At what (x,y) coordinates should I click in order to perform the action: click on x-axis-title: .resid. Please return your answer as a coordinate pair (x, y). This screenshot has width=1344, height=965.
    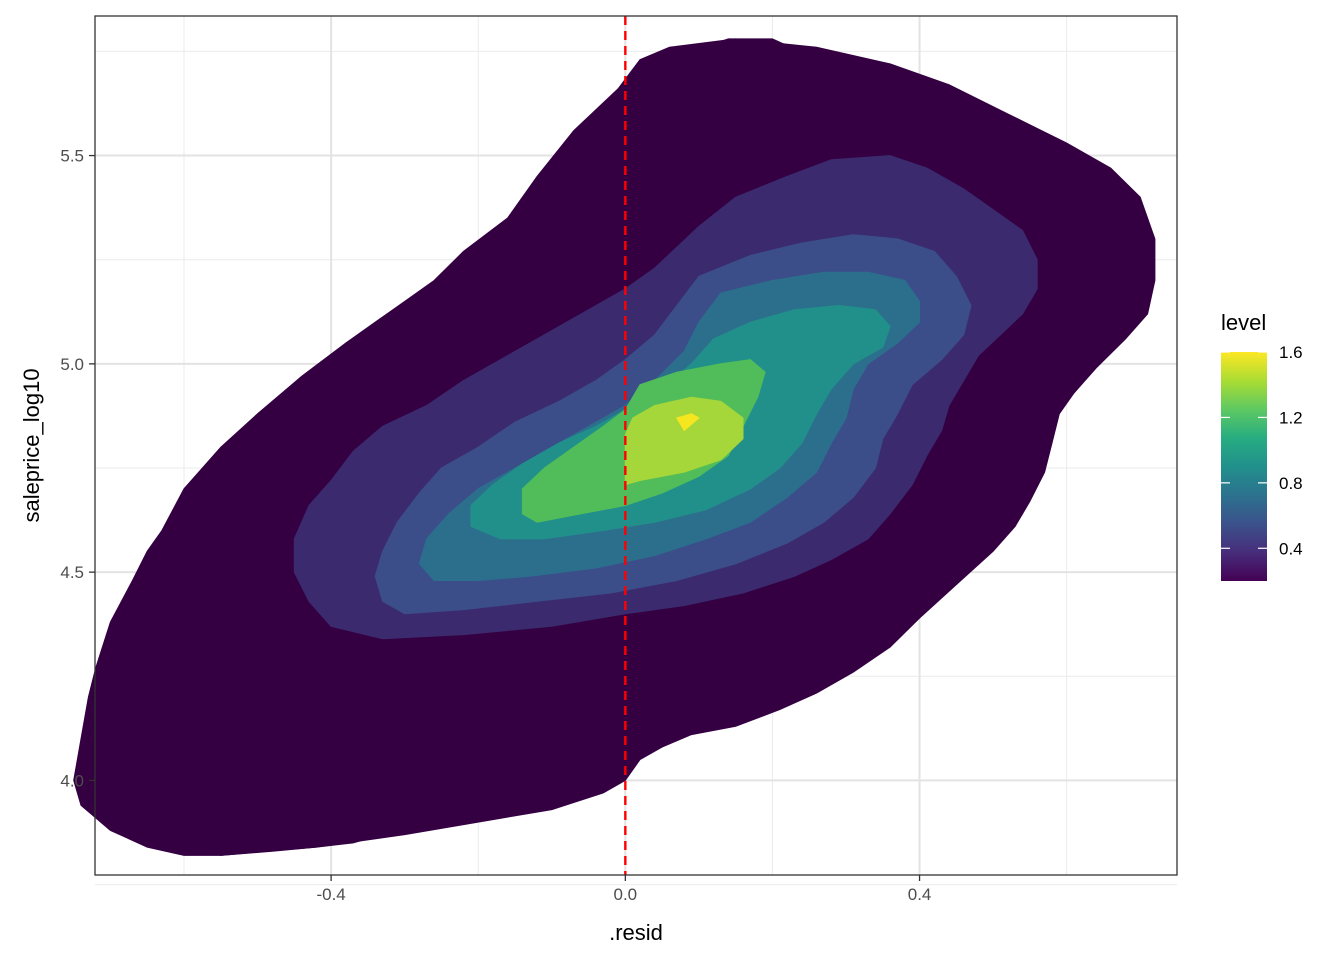
    Looking at the image, I should click on (636, 932).